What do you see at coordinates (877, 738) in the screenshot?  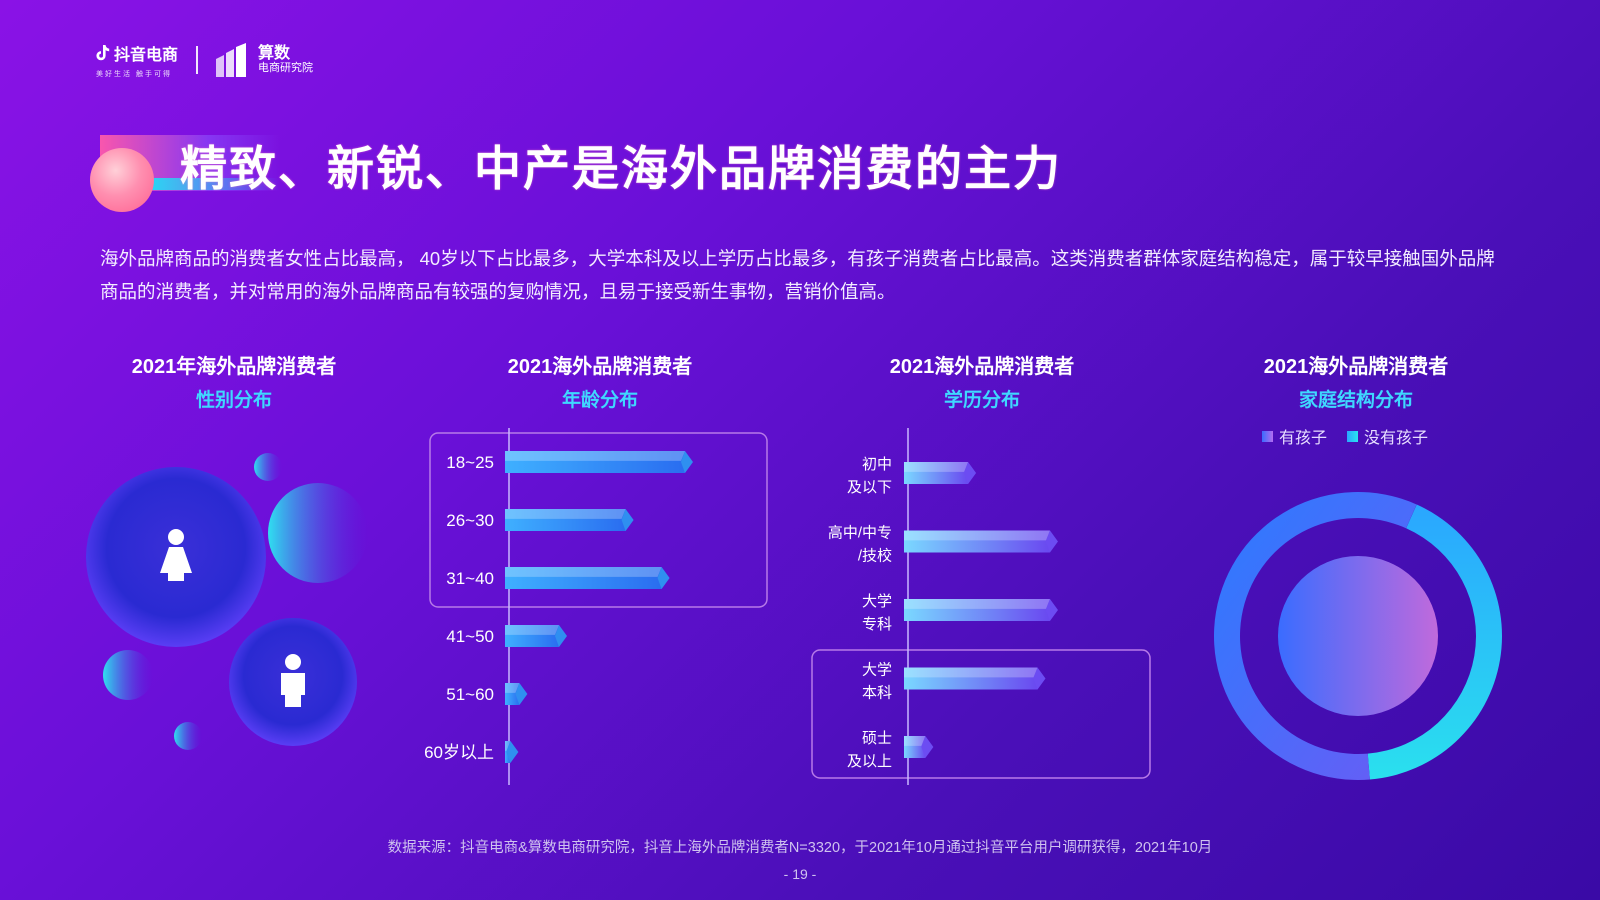 I see `education-category-label: 硕士` at bounding box center [877, 738].